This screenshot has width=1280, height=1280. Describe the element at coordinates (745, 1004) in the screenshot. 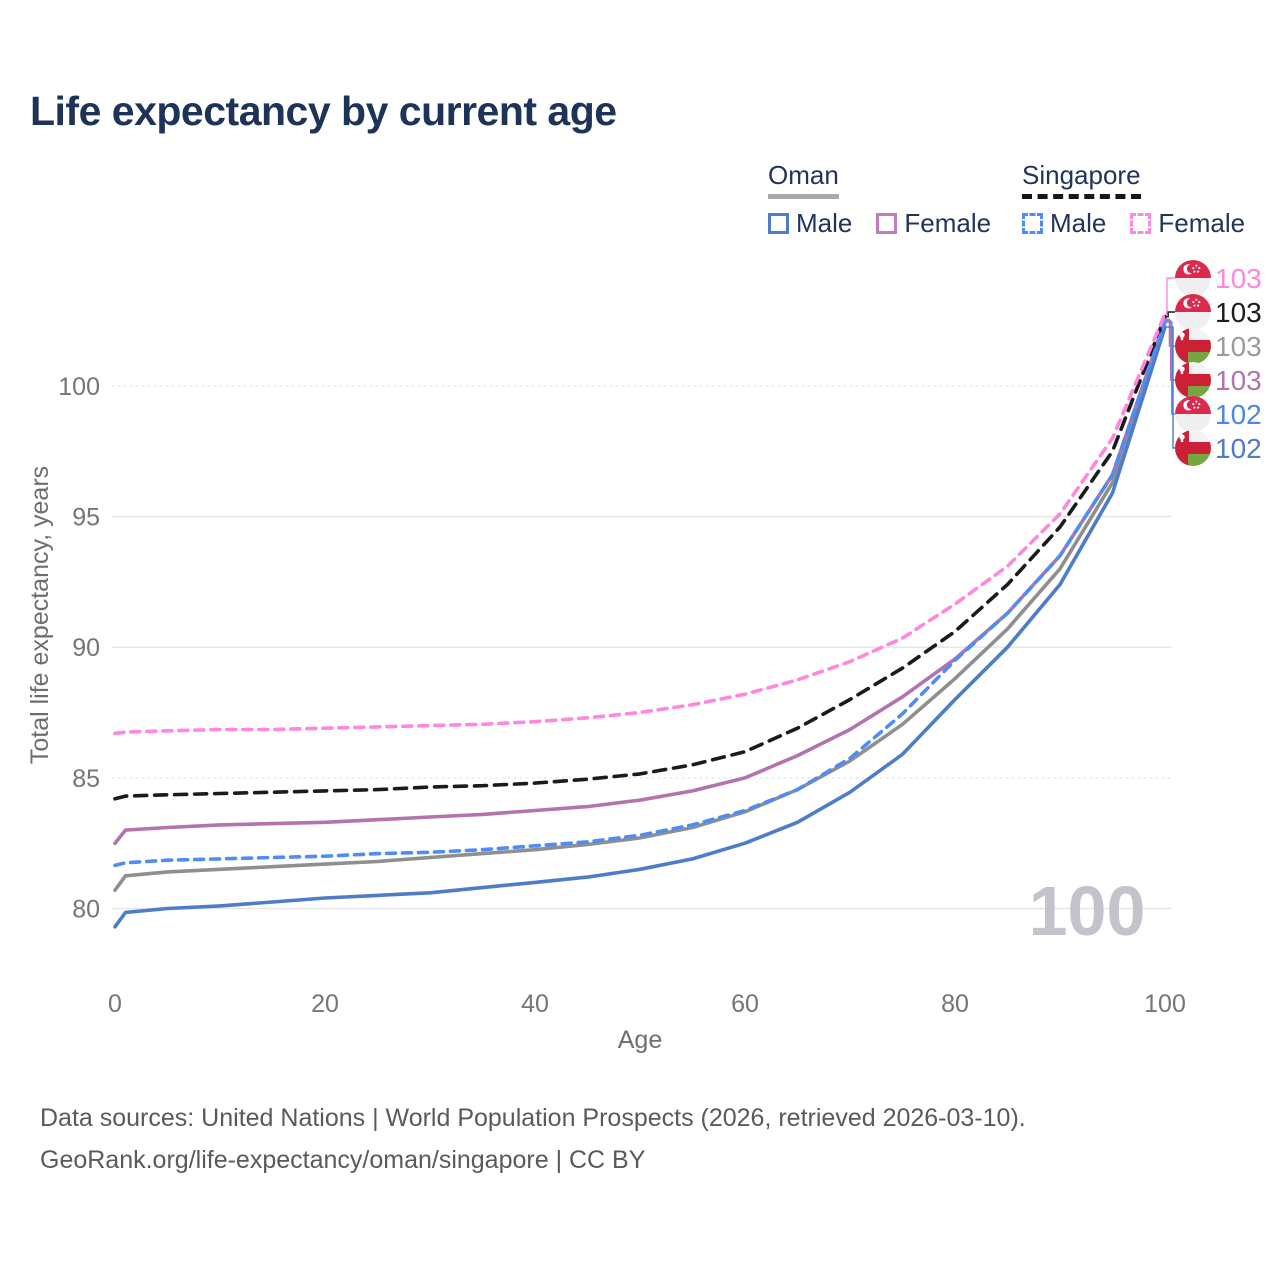

I see `x-tick-60: 60` at that location.